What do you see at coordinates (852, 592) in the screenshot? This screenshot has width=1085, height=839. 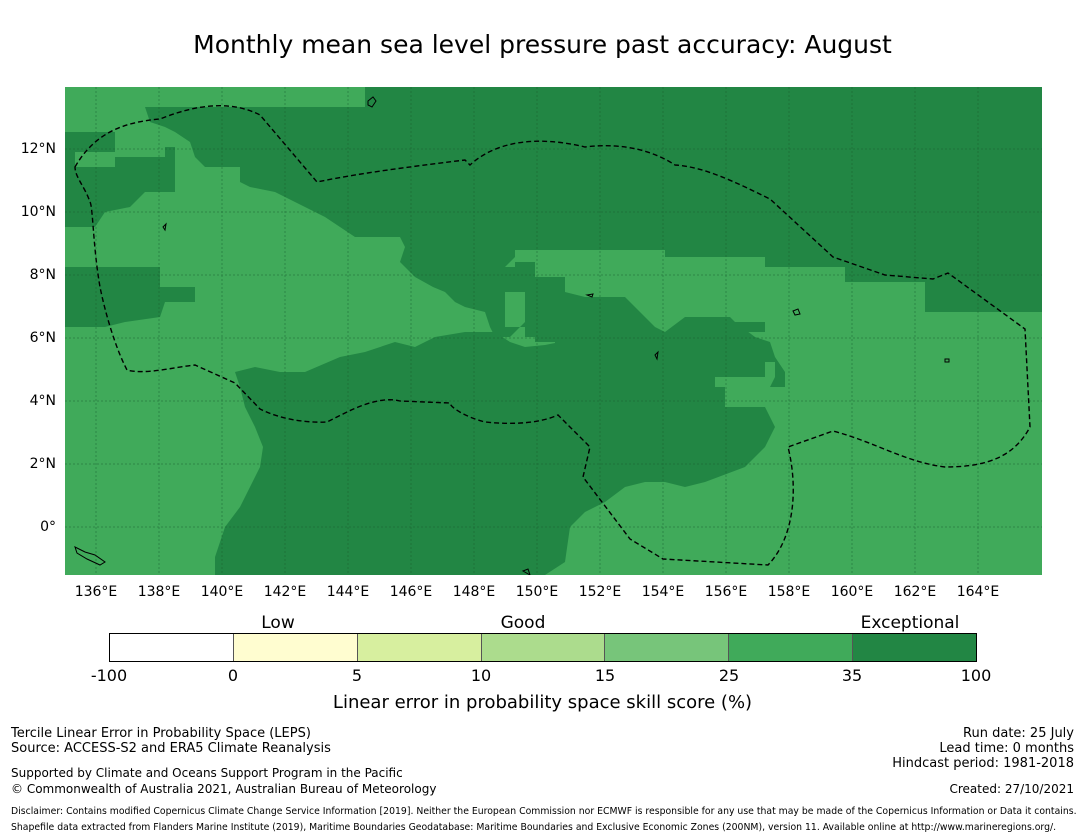 I see `lon-label: 160°E` at bounding box center [852, 592].